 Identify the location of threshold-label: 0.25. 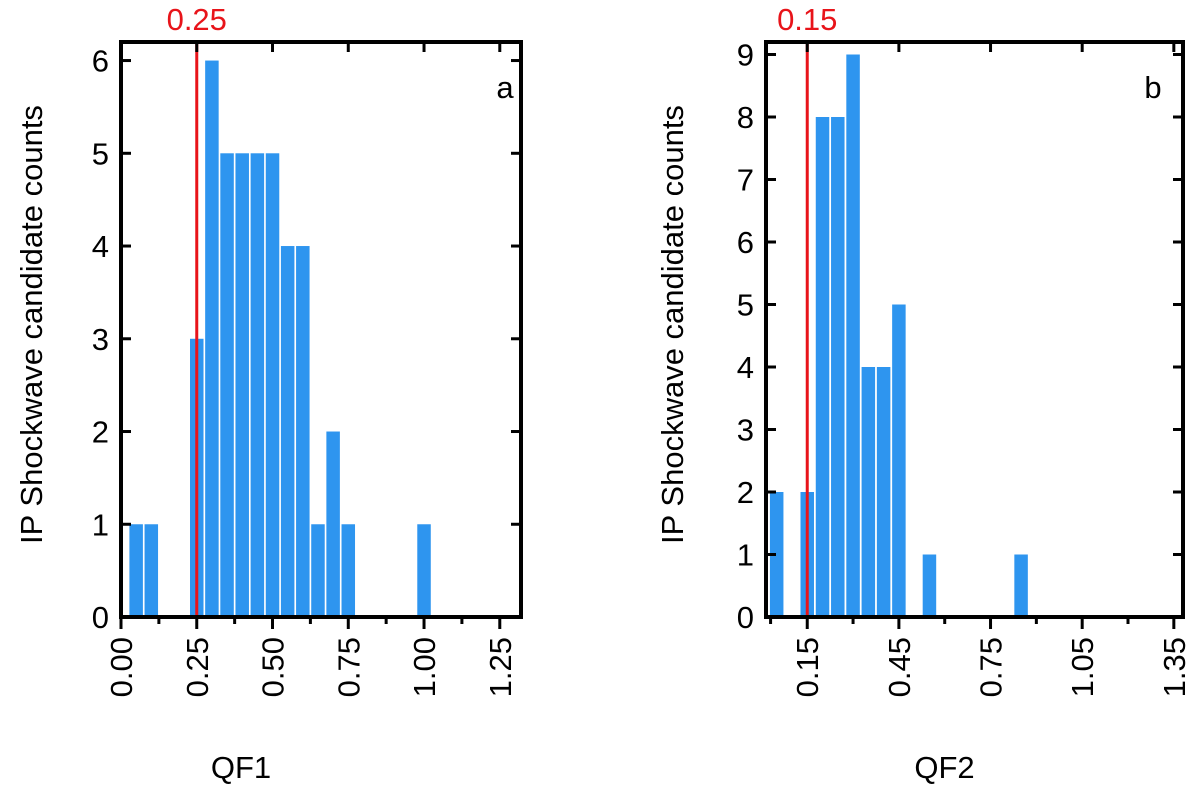
(197, 19).